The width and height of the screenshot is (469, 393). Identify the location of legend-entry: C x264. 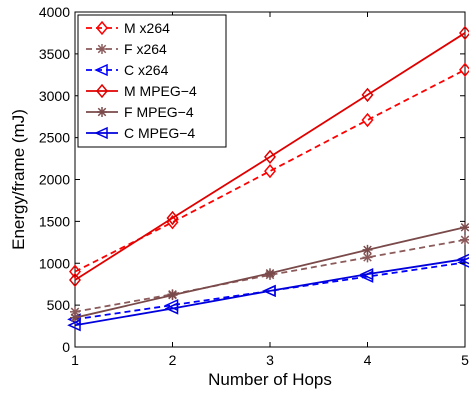
(127, 70).